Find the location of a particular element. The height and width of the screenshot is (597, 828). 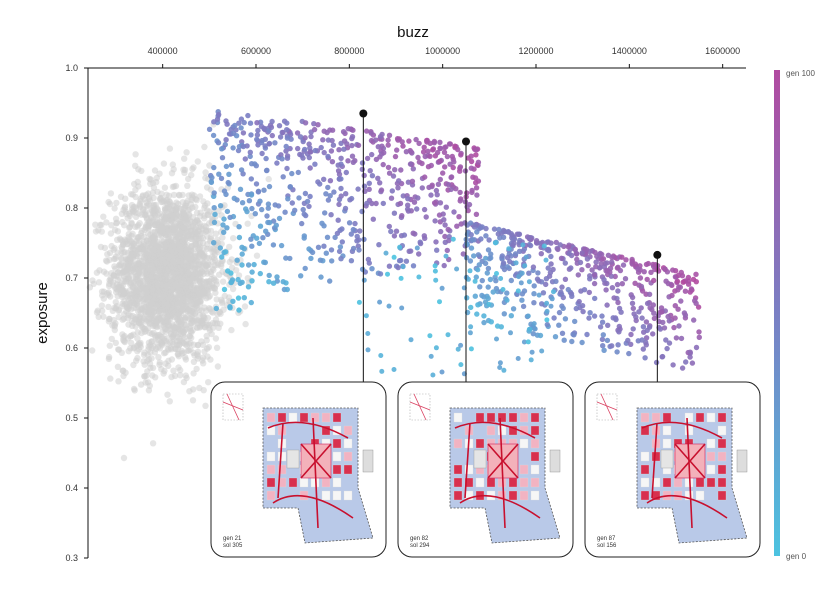

path-network is located at coordinates (684, 473).